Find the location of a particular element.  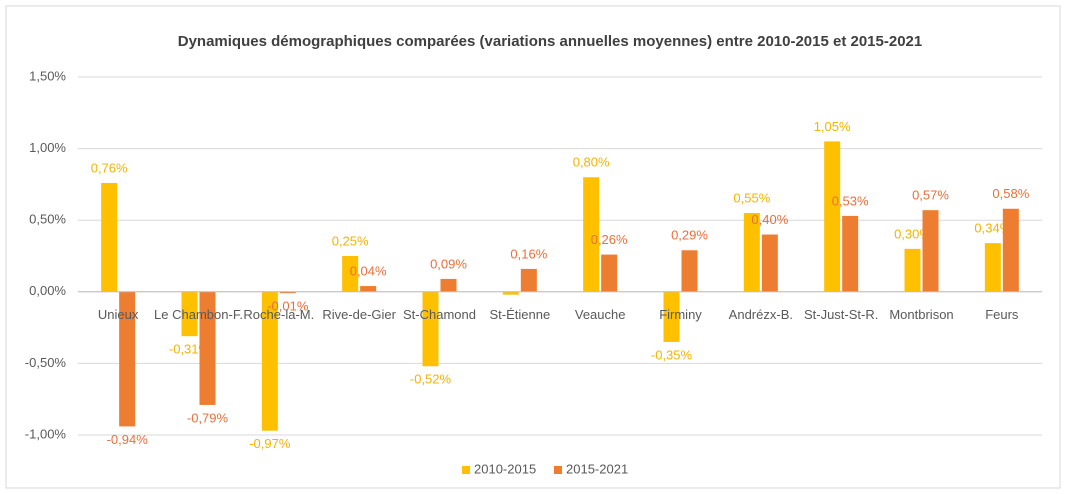

data-label: 0,57% is located at coordinates (930, 195).